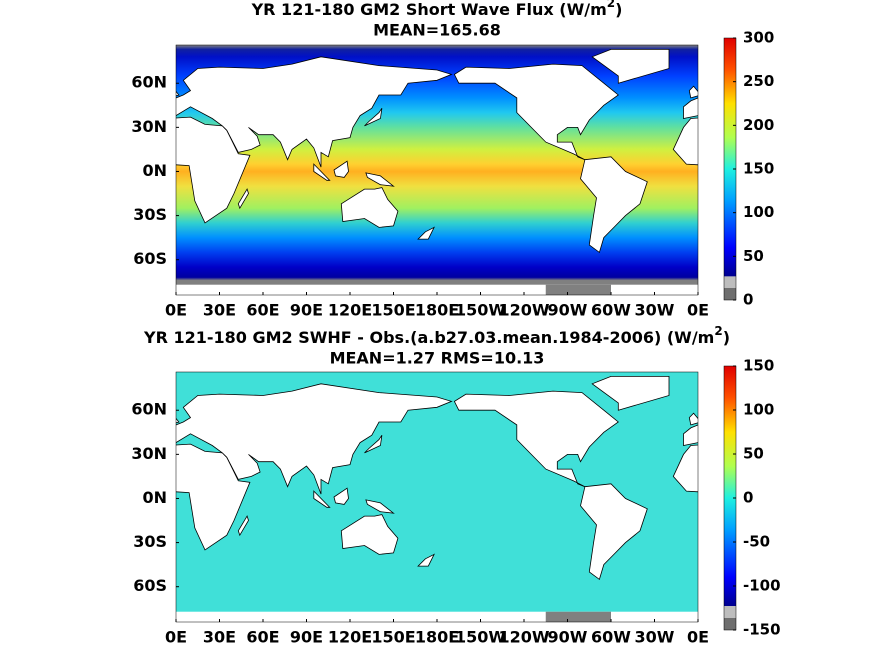  Describe the element at coordinates (758, 38) in the screenshot. I see `colorbar-tick-label: 300` at that location.